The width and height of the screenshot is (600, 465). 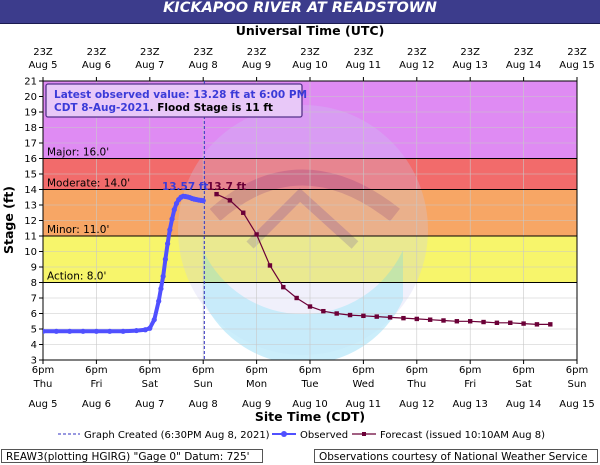 What do you see at coordinates (363, 404) in the screenshot?
I see `bottom-tick-date: Aug 11` at bounding box center [363, 404].